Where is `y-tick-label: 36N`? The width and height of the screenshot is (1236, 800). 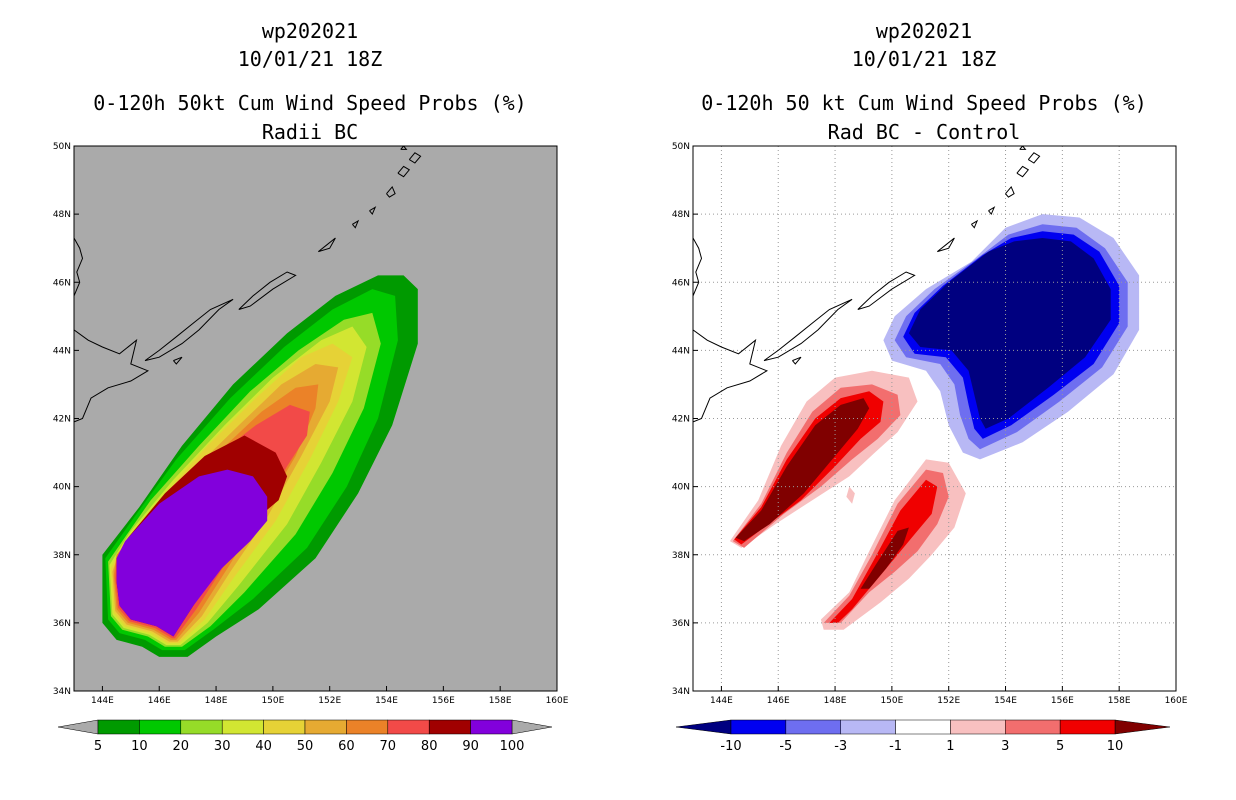
y-tick-label: 36N is located at coordinates (681, 624).